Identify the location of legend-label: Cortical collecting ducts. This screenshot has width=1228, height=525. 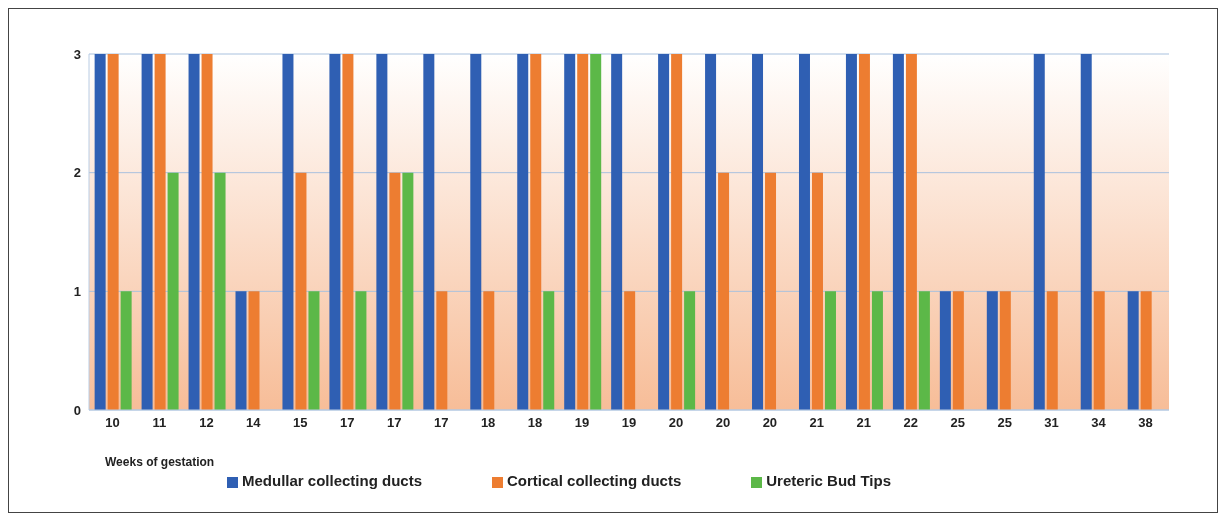
(594, 480).